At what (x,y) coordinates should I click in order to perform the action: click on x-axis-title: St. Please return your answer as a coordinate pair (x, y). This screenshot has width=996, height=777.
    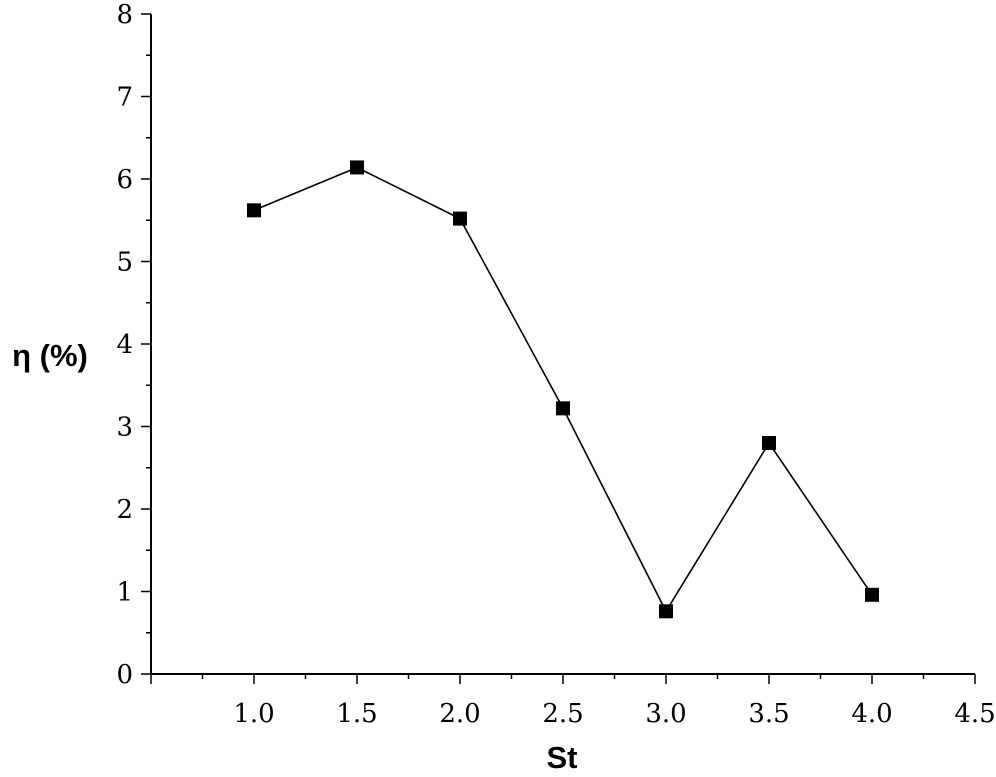
    Looking at the image, I should click on (562, 757).